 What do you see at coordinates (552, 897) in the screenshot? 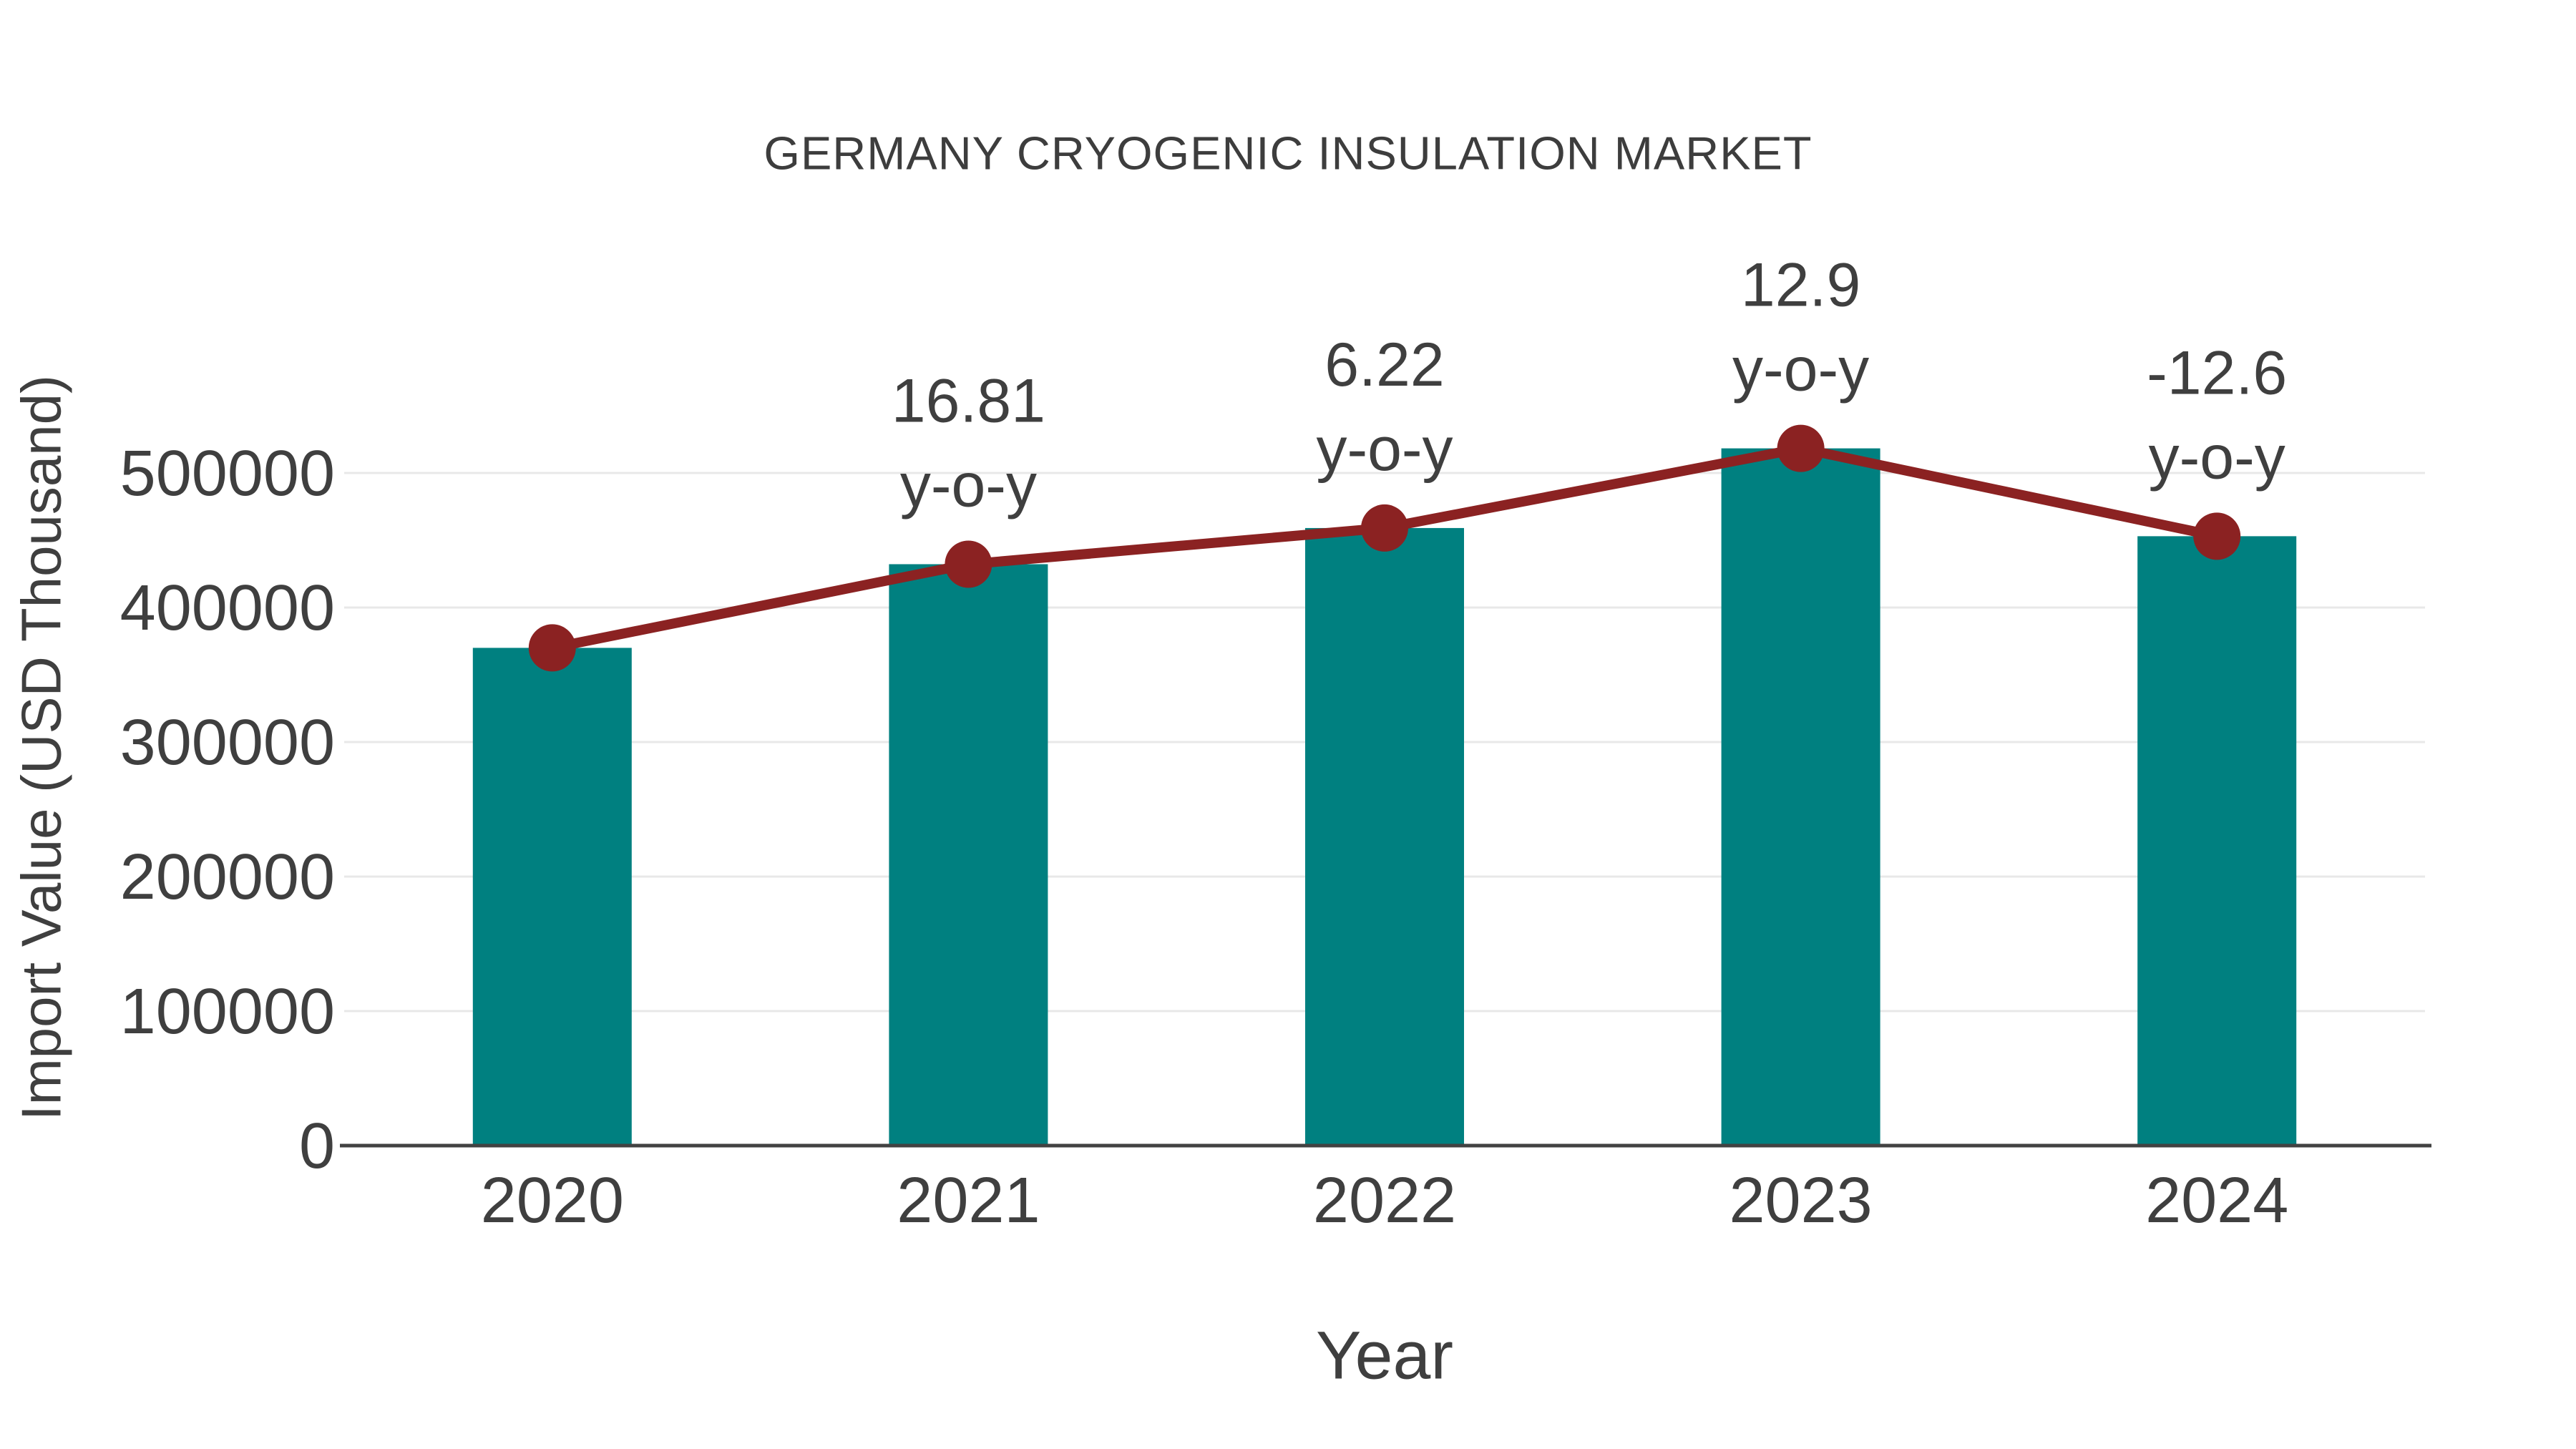
I see `bar-2020` at bounding box center [552, 897].